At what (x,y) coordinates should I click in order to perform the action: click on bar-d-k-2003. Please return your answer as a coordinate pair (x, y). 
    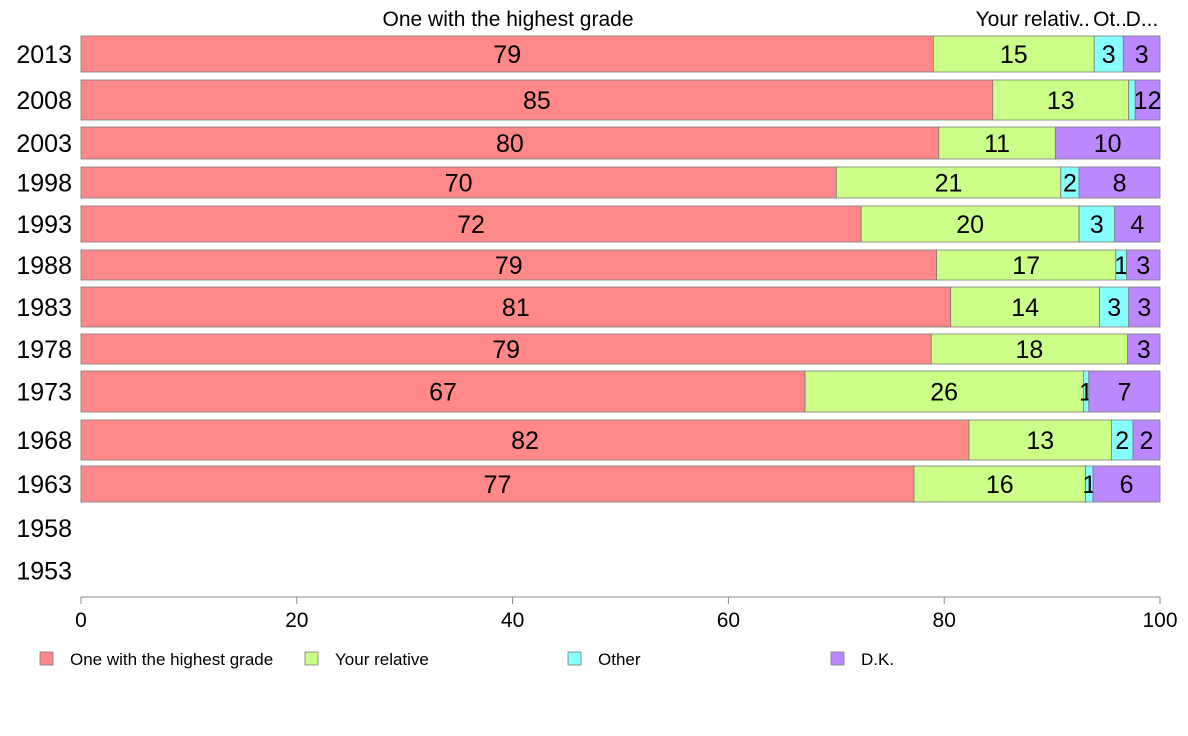
    Looking at the image, I should click on (1107, 143).